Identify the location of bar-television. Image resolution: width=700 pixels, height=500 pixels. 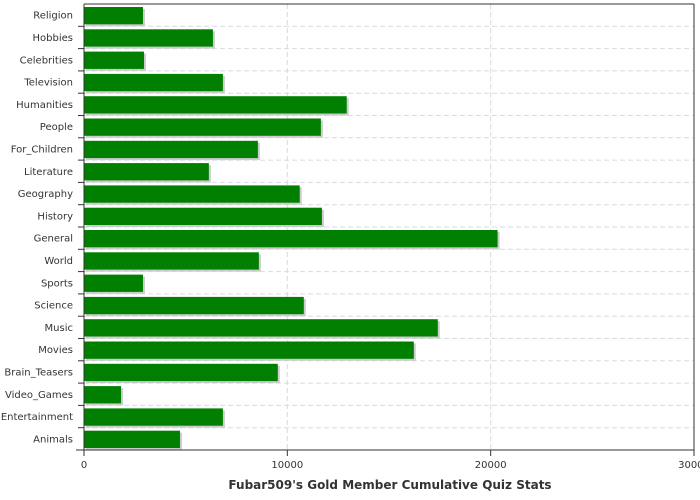
(153, 82).